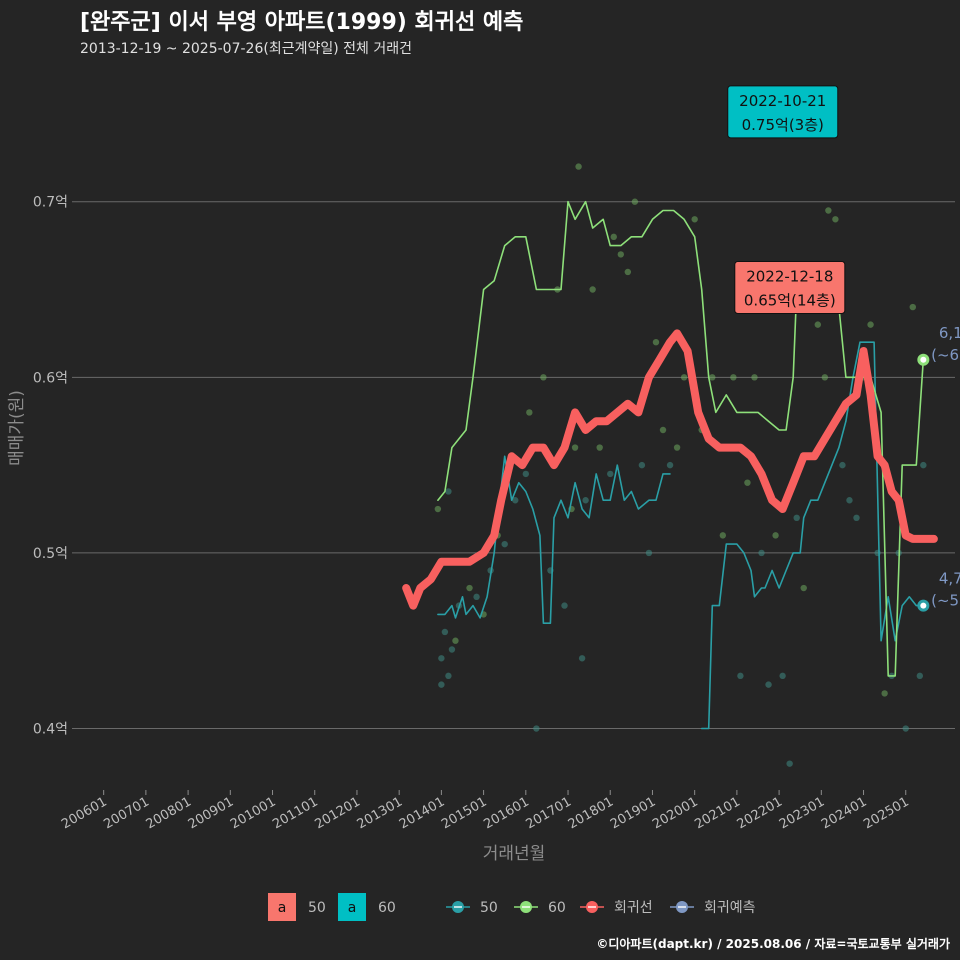 This screenshot has width=960, height=960. What do you see at coordinates (760, 813) in the screenshot?
I see `x-tick-label: 202201` at bounding box center [760, 813].